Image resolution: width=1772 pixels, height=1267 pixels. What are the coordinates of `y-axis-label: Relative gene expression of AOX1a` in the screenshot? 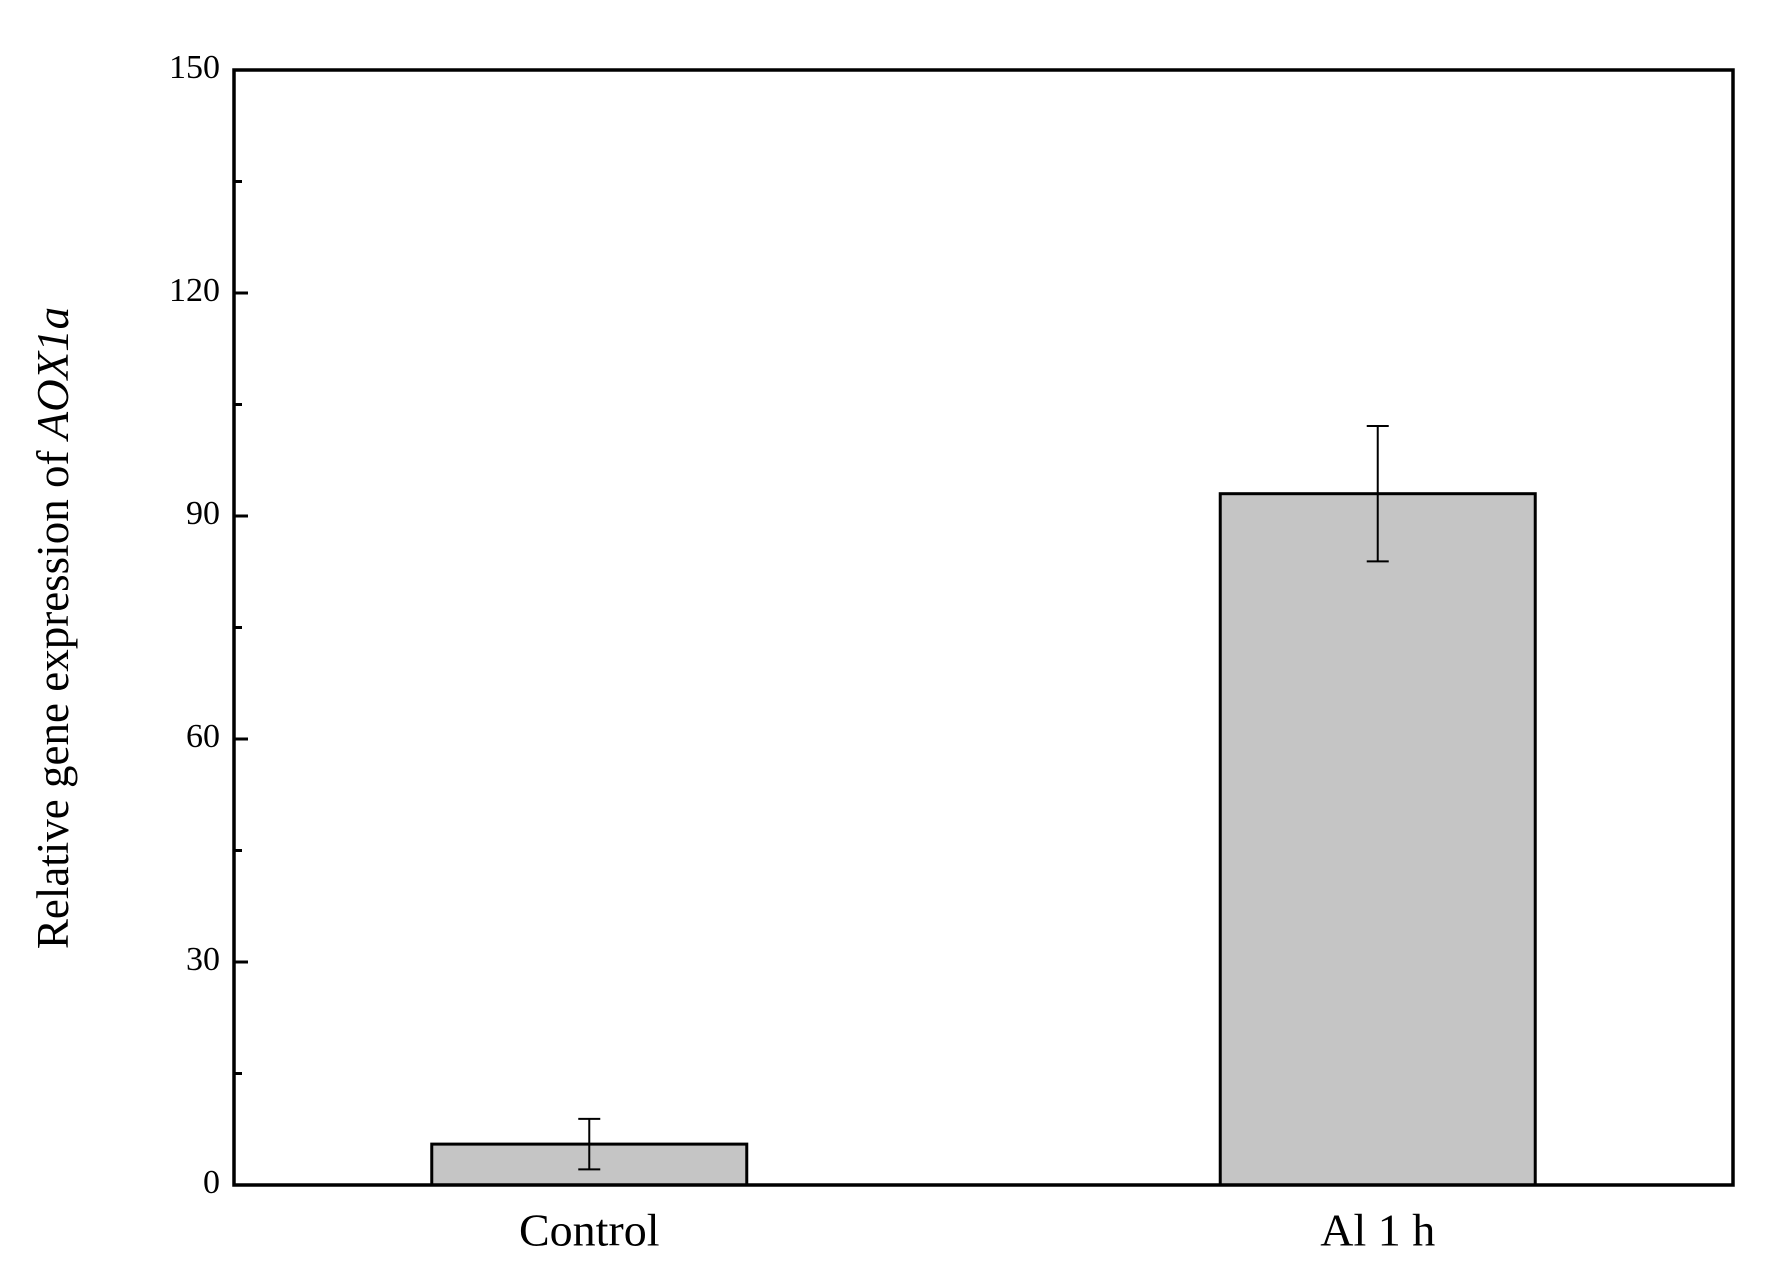 It's located at (53, 628).